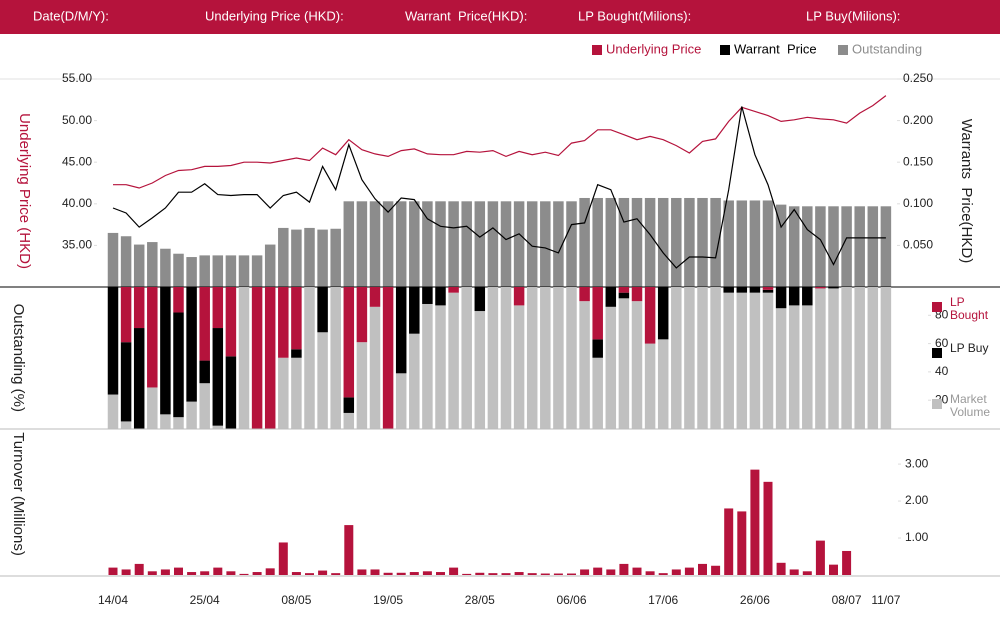  What do you see at coordinates (71, 15) in the screenshot?
I see `header-field: Date(D/M/Y):` at bounding box center [71, 15].